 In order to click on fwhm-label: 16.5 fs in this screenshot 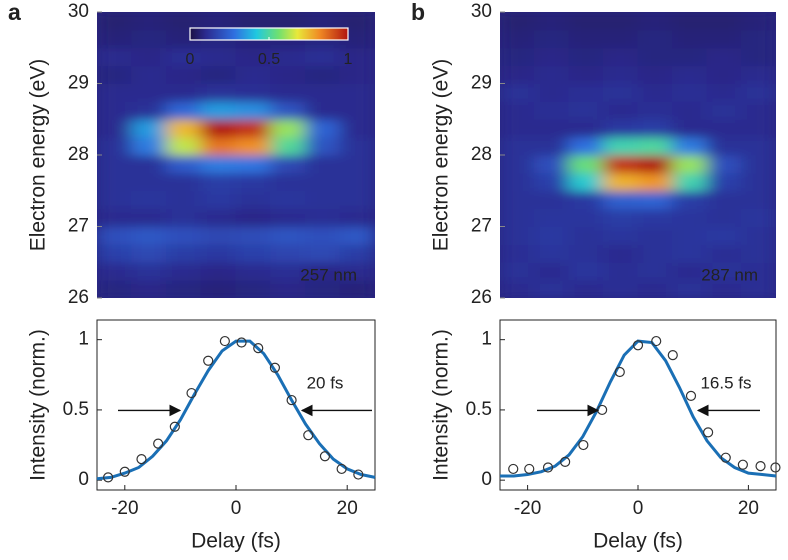, I will do `click(725, 382)`.